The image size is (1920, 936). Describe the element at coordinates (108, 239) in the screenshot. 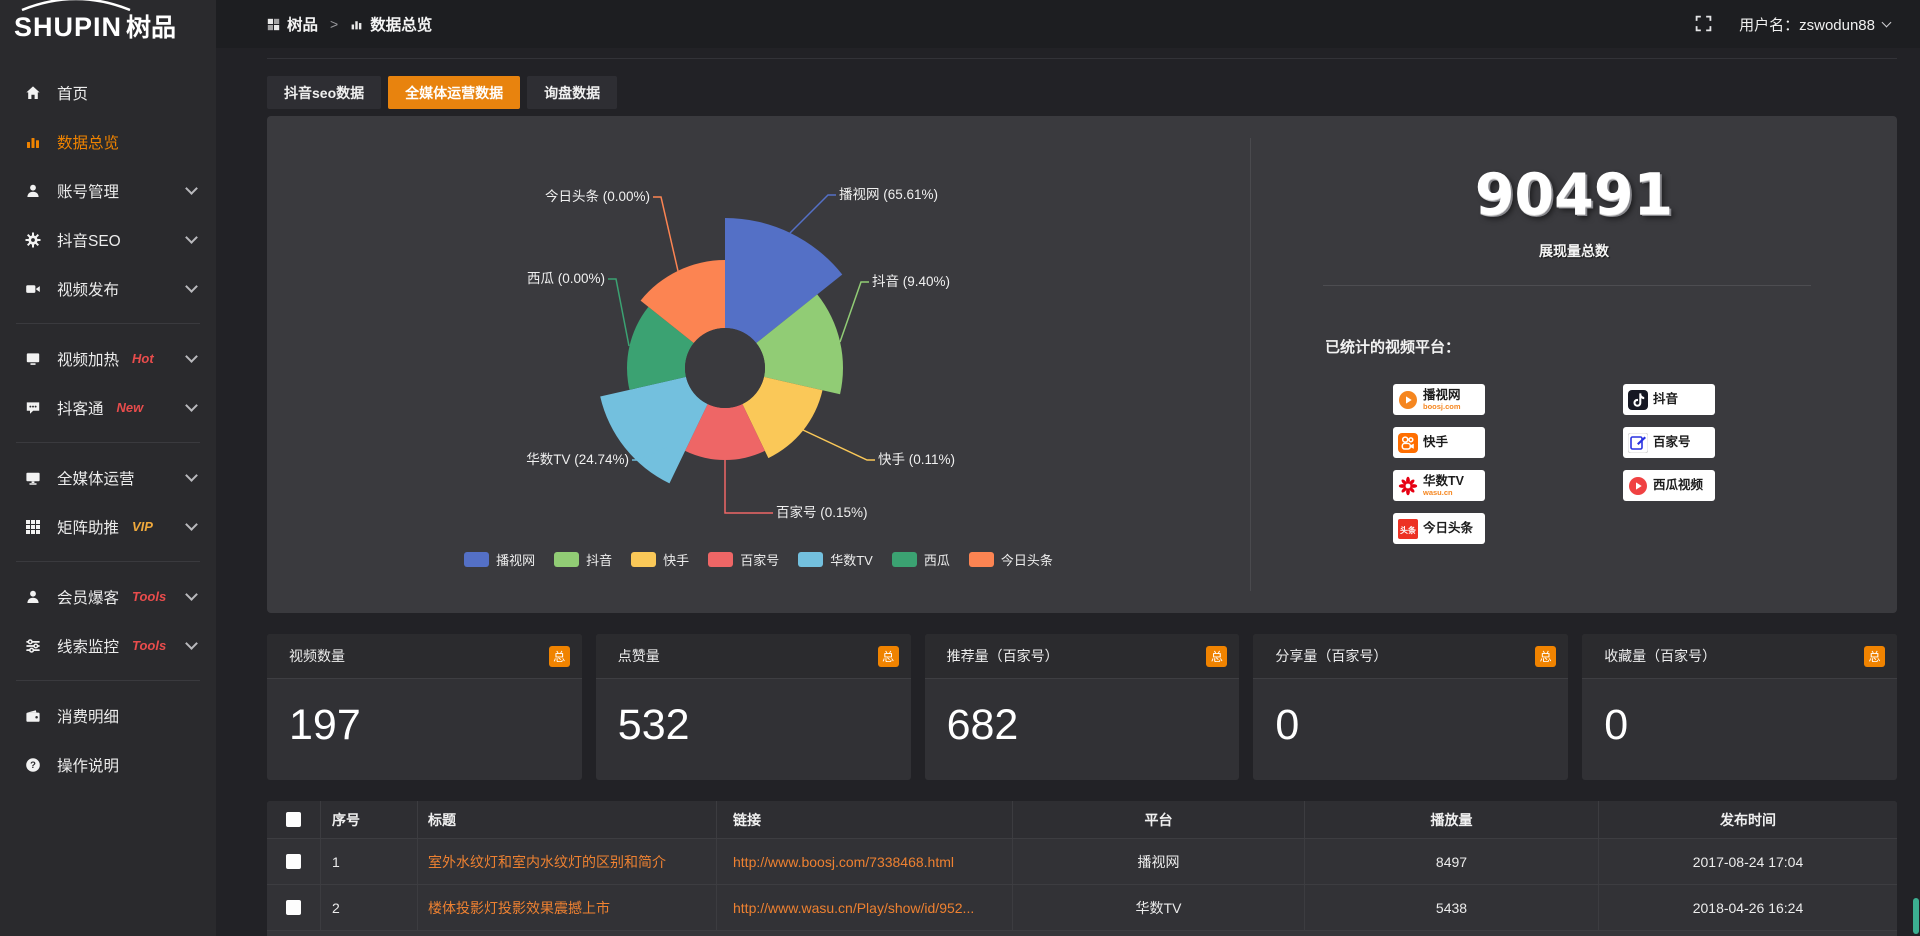

I see `sidebar-item-gear: 抖音SEO` at that location.